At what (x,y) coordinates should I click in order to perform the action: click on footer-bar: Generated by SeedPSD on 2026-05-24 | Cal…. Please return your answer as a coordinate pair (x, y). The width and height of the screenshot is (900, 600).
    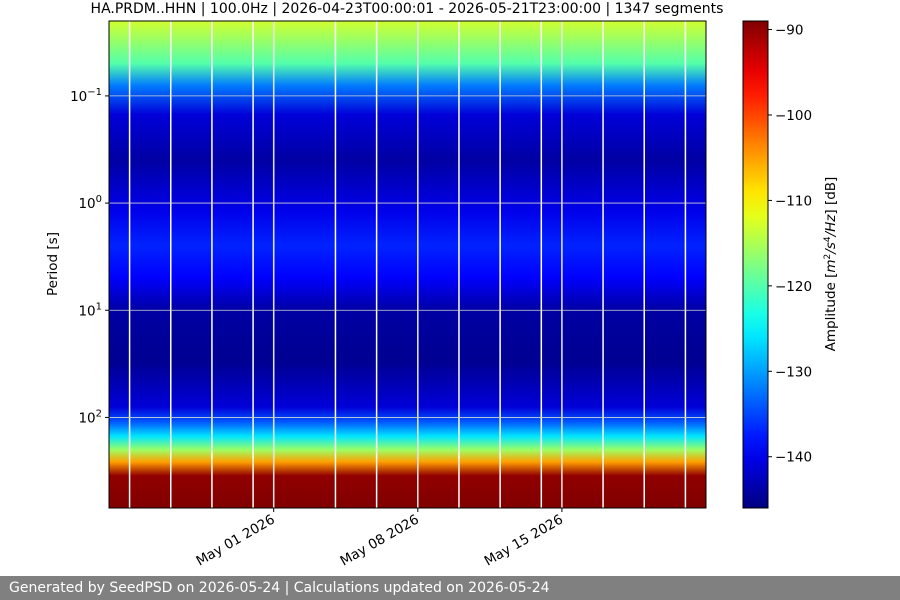
    Looking at the image, I should click on (450, 588).